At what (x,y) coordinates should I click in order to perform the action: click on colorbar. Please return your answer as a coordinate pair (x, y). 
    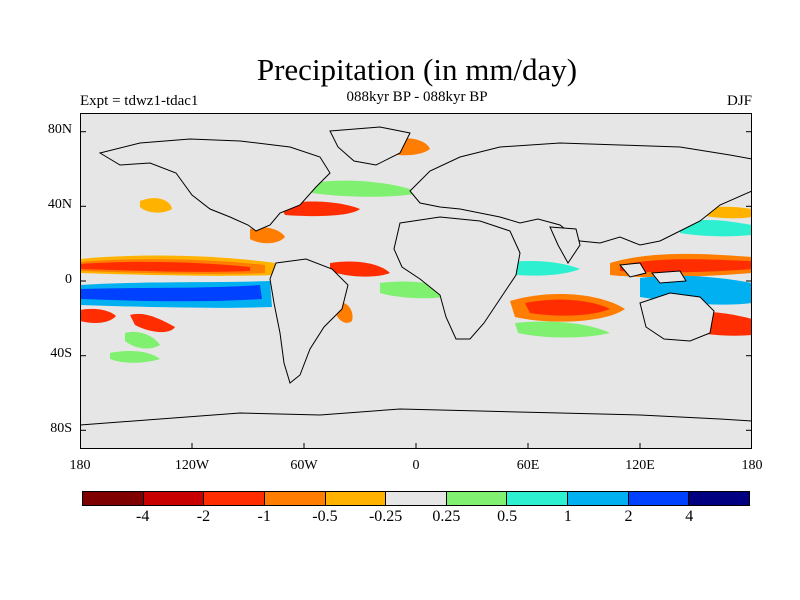
    Looking at the image, I should click on (416, 498).